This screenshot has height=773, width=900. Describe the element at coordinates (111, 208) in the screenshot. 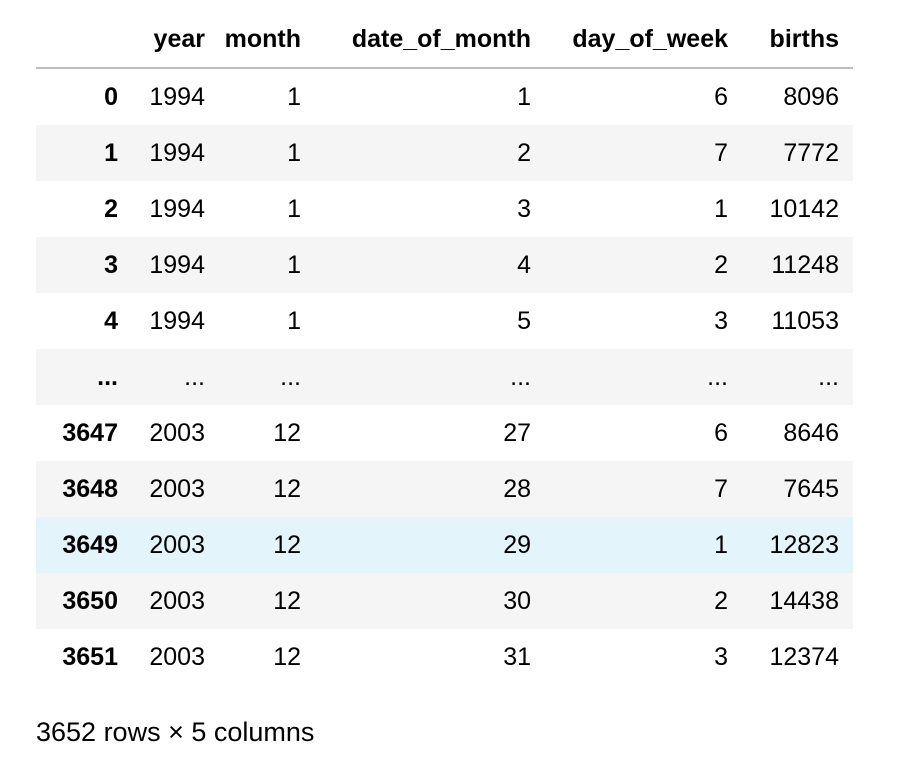

I see `row-index: 2` at that location.